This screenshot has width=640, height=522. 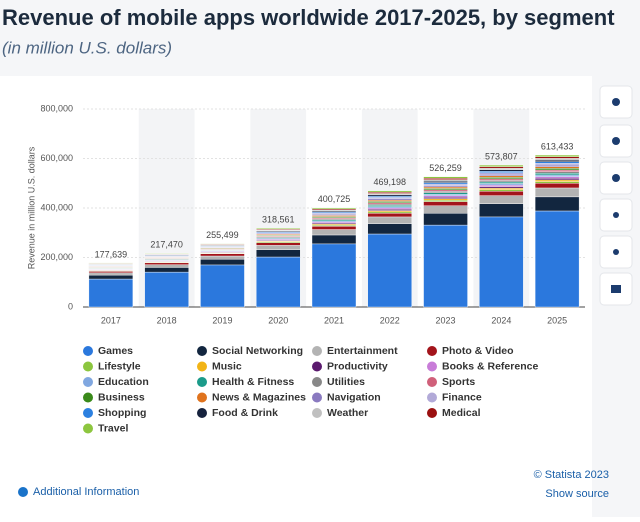 What do you see at coordinates (501, 156) in the screenshot?
I see `total-label: 573,807` at bounding box center [501, 156].